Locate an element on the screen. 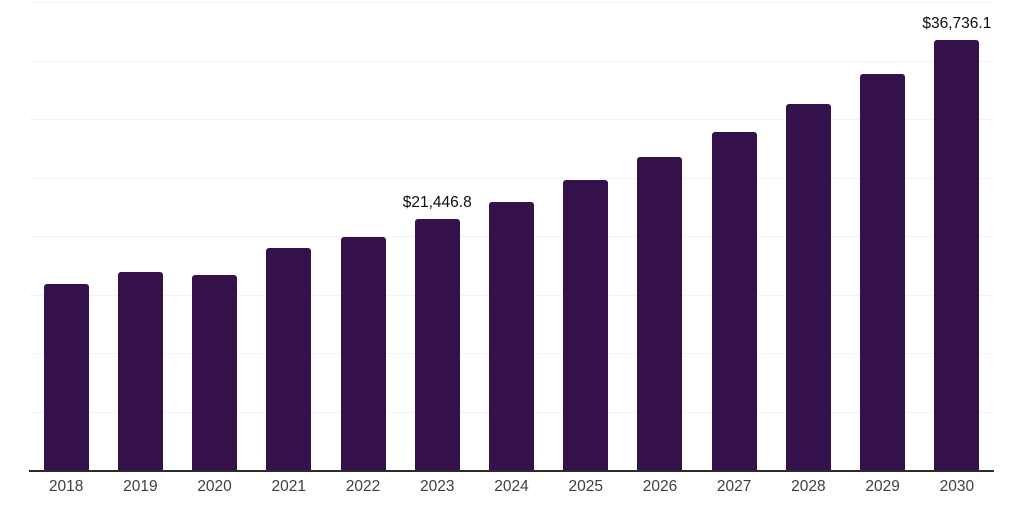 This screenshot has width=1024, height=512. bar-slot-2025 is located at coordinates (586, 236).